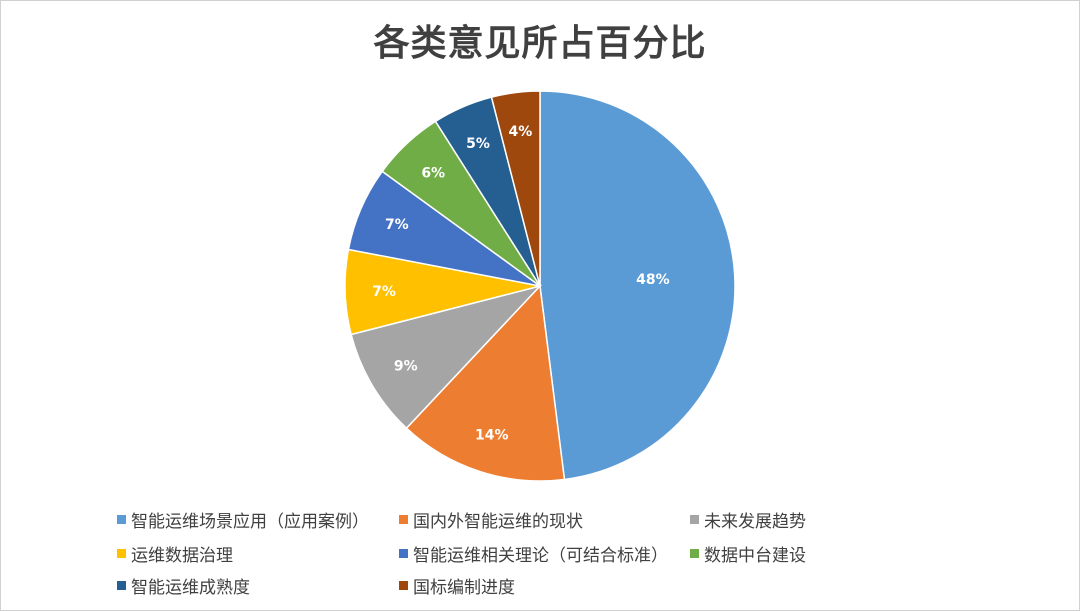 The image size is (1080, 611). What do you see at coordinates (182, 556) in the screenshot?
I see `legend-label: 运维数据治理` at bounding box center [182, 556].